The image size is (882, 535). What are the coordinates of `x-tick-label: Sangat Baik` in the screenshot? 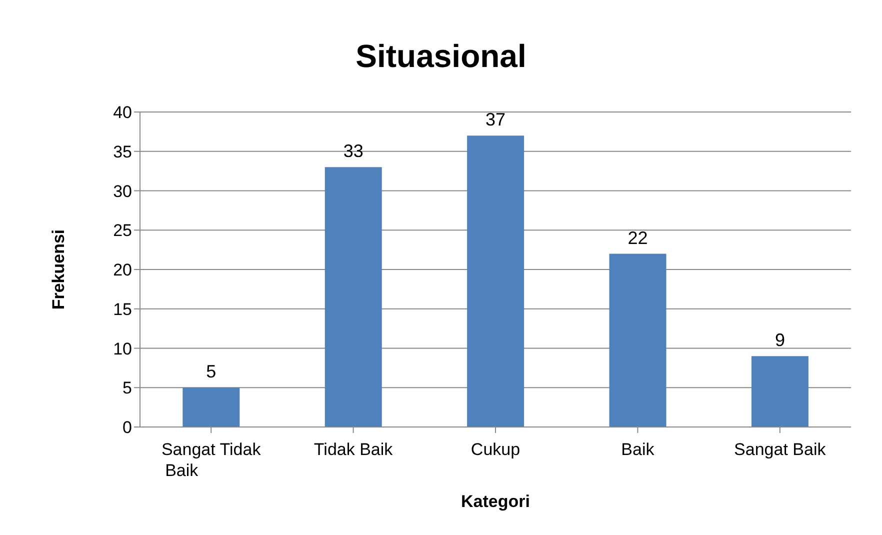 It's located at (780, 449).